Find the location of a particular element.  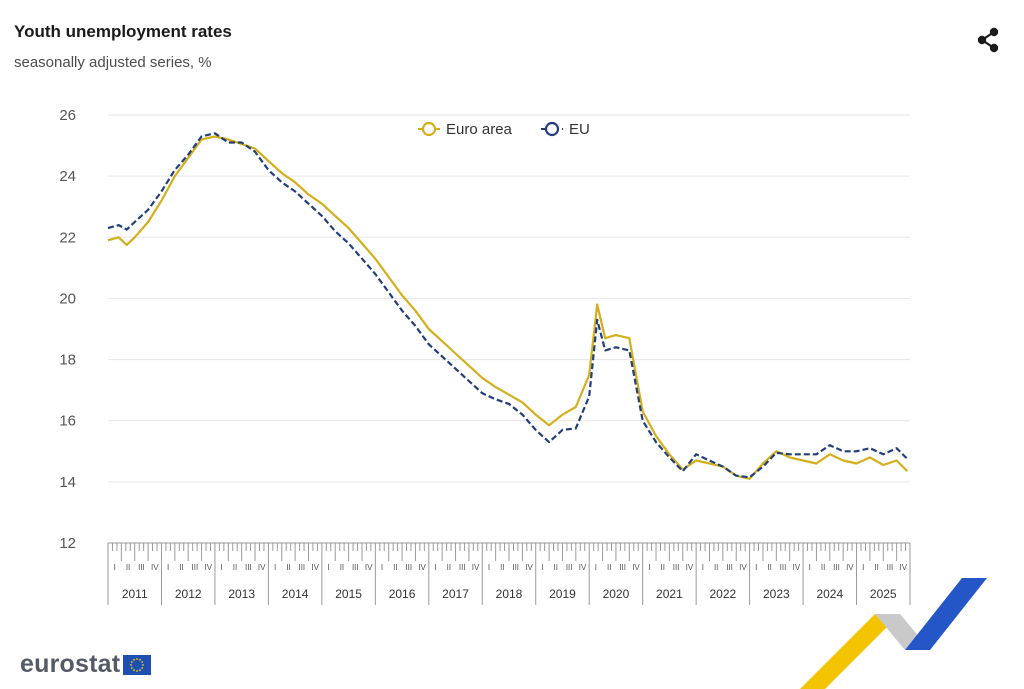

legend-item: Euro area is located at coordinates (465, 129).